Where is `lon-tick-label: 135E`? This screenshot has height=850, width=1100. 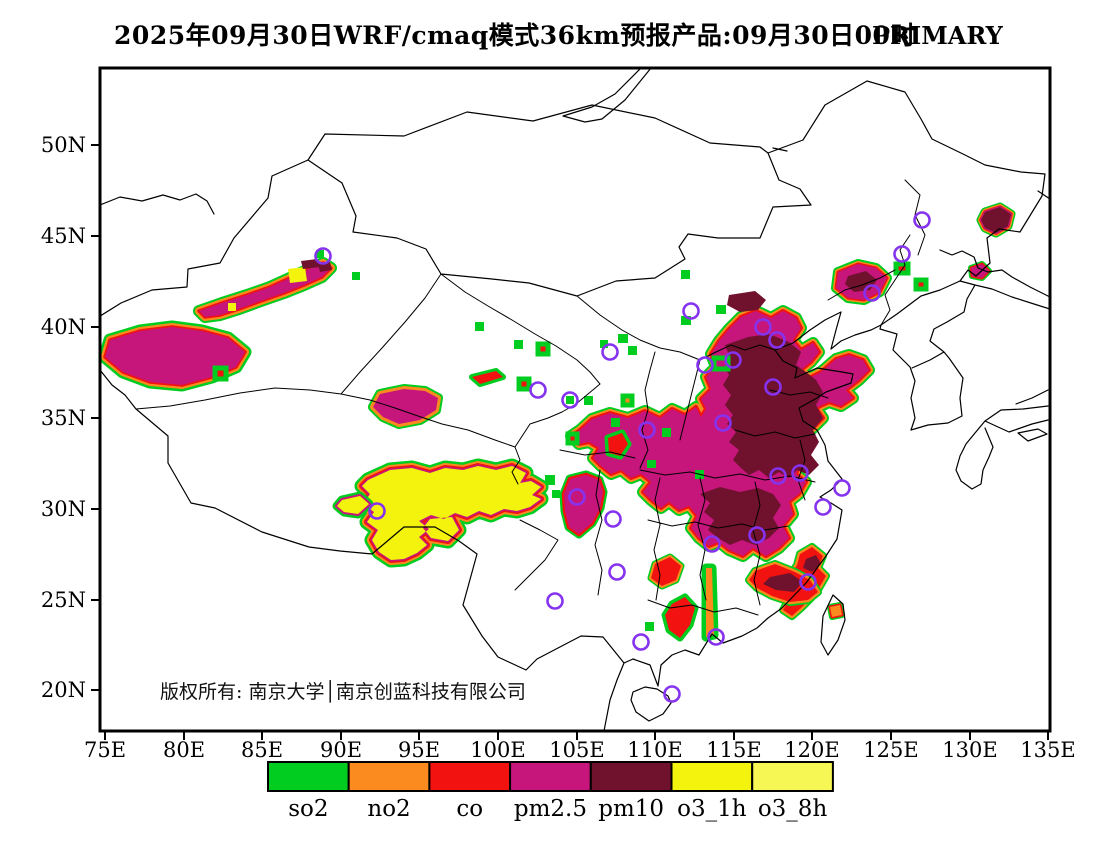 lon-tick-label: 135E is located at coordinates (1047, 750).